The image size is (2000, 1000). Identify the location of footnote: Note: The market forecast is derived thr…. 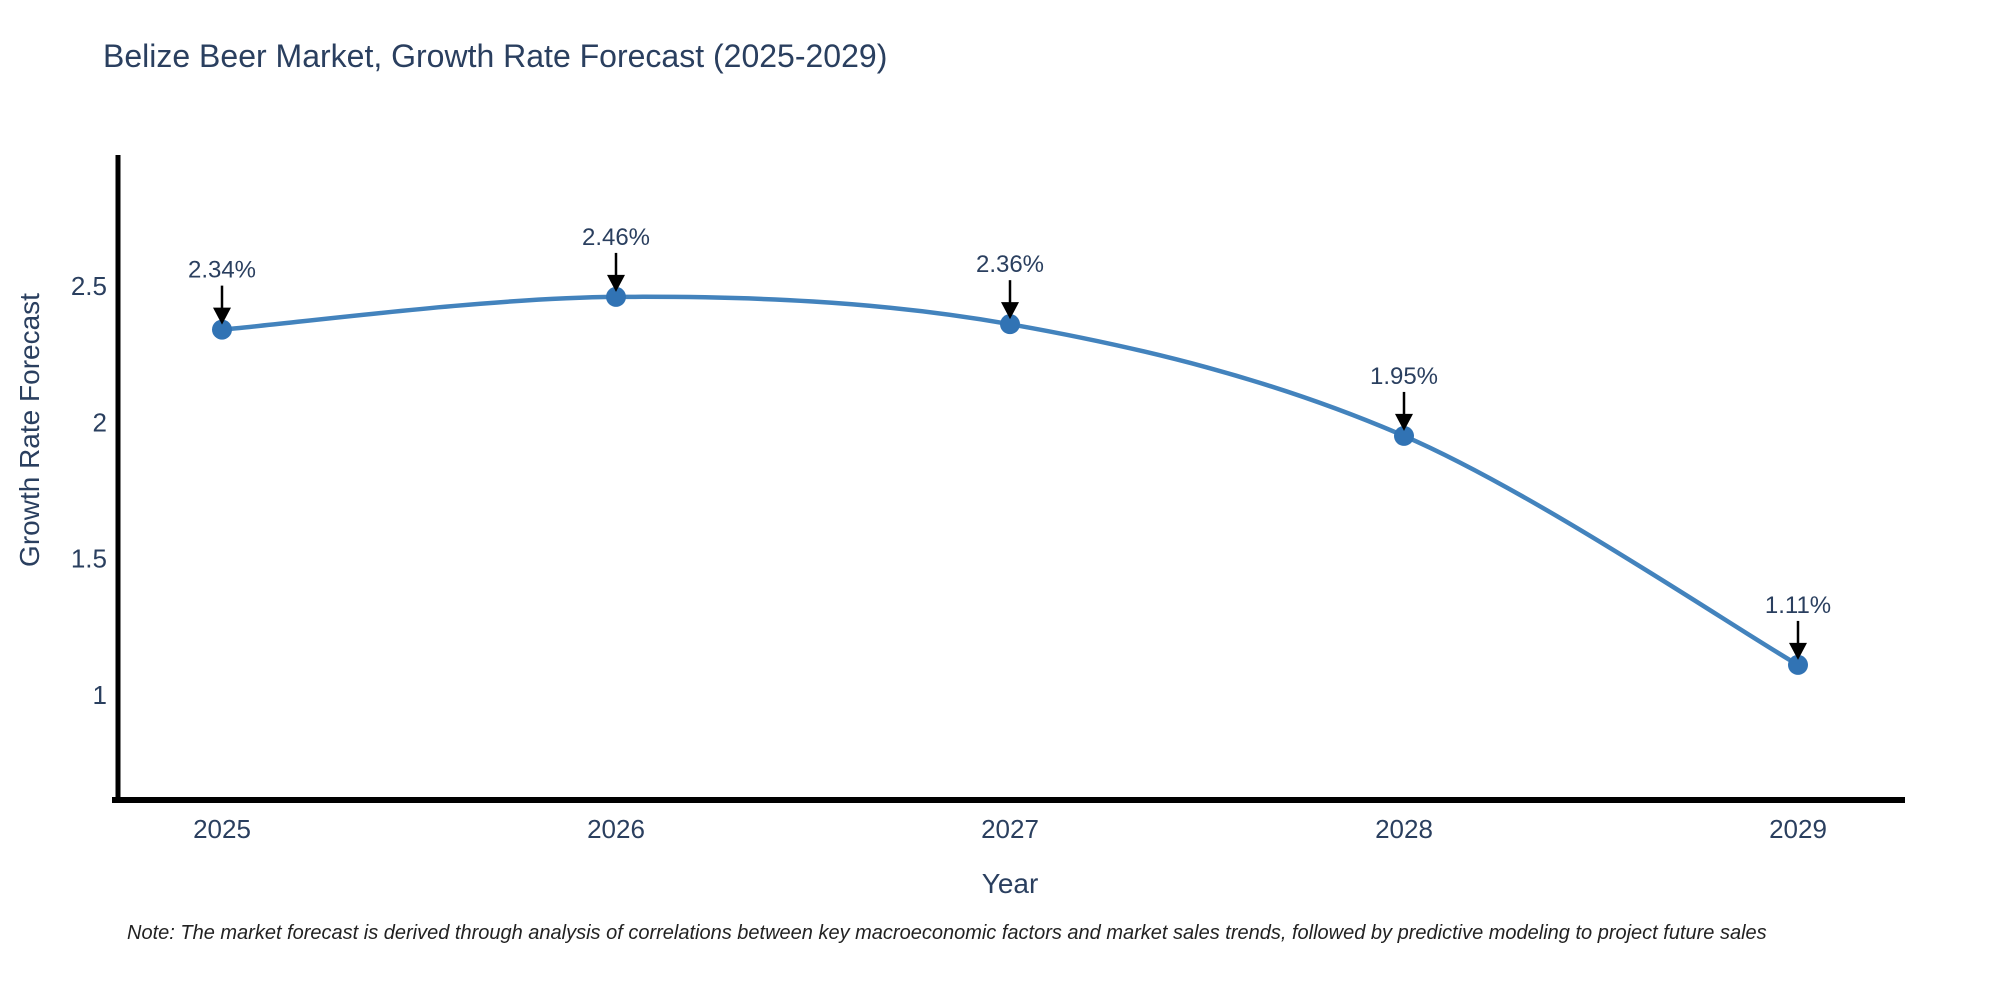
(947, 933).